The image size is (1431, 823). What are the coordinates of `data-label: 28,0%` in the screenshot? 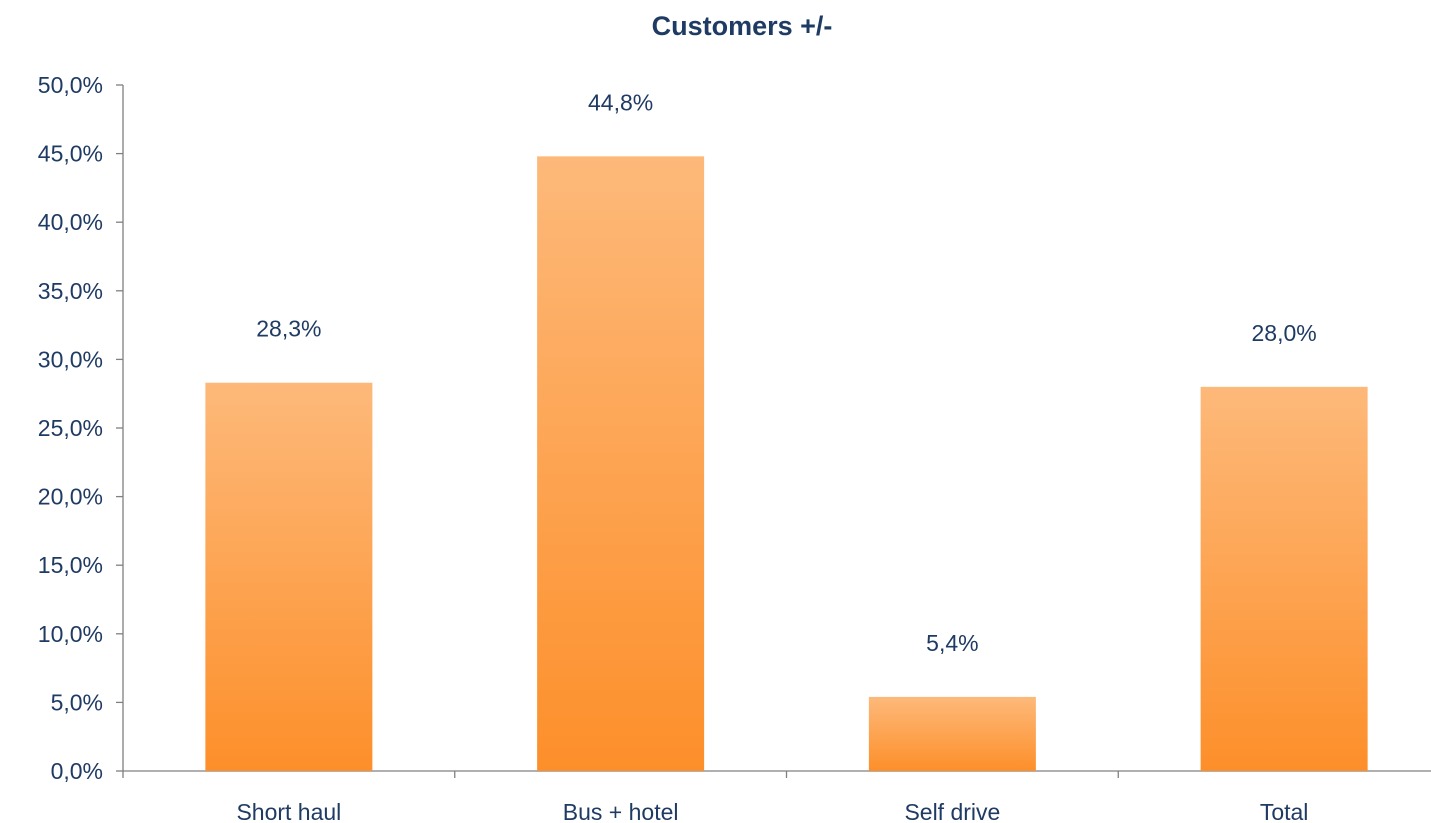 It's located at (1284, 333).